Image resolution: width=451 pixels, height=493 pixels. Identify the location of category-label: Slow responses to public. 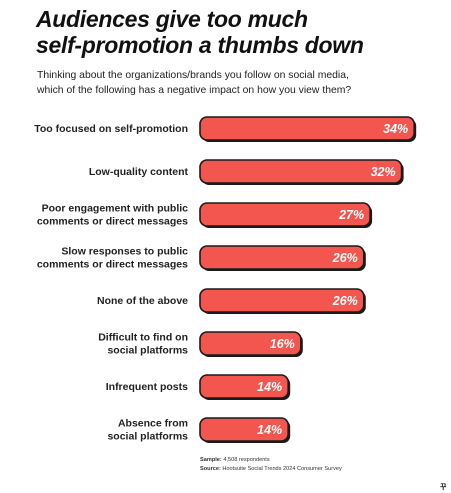
(124, 252).